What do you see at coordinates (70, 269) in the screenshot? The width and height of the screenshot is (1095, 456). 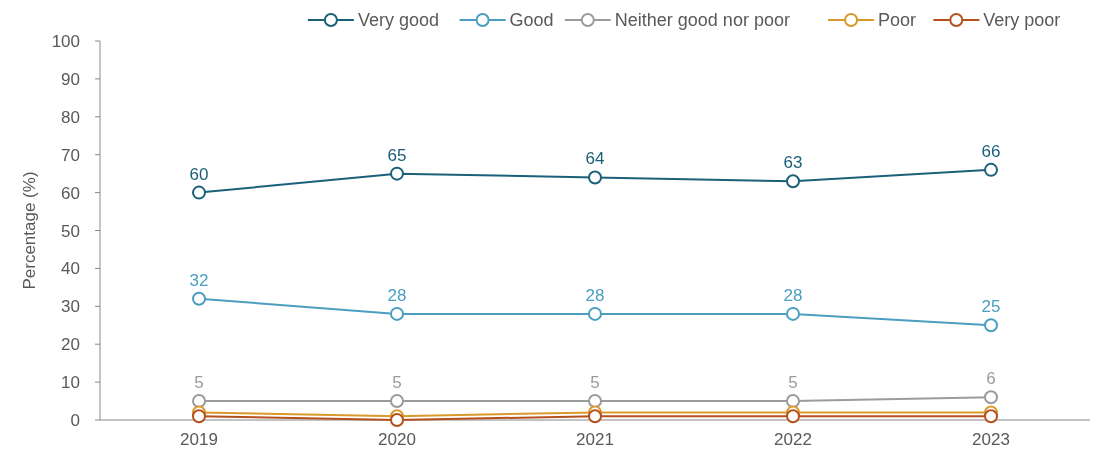 I see `y-tick-label: 40` at bounding box center [70, 269].